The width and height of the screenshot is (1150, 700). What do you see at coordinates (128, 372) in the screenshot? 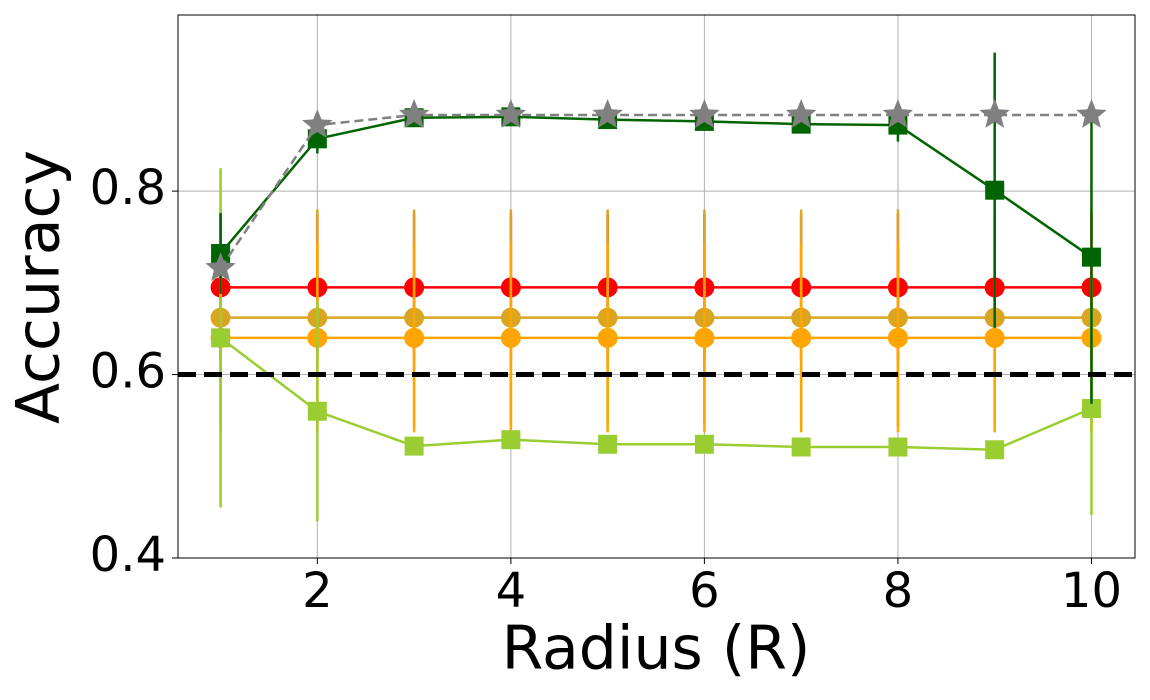
I see `y-tick-label: 0.6` at bounding box center [128, 372].